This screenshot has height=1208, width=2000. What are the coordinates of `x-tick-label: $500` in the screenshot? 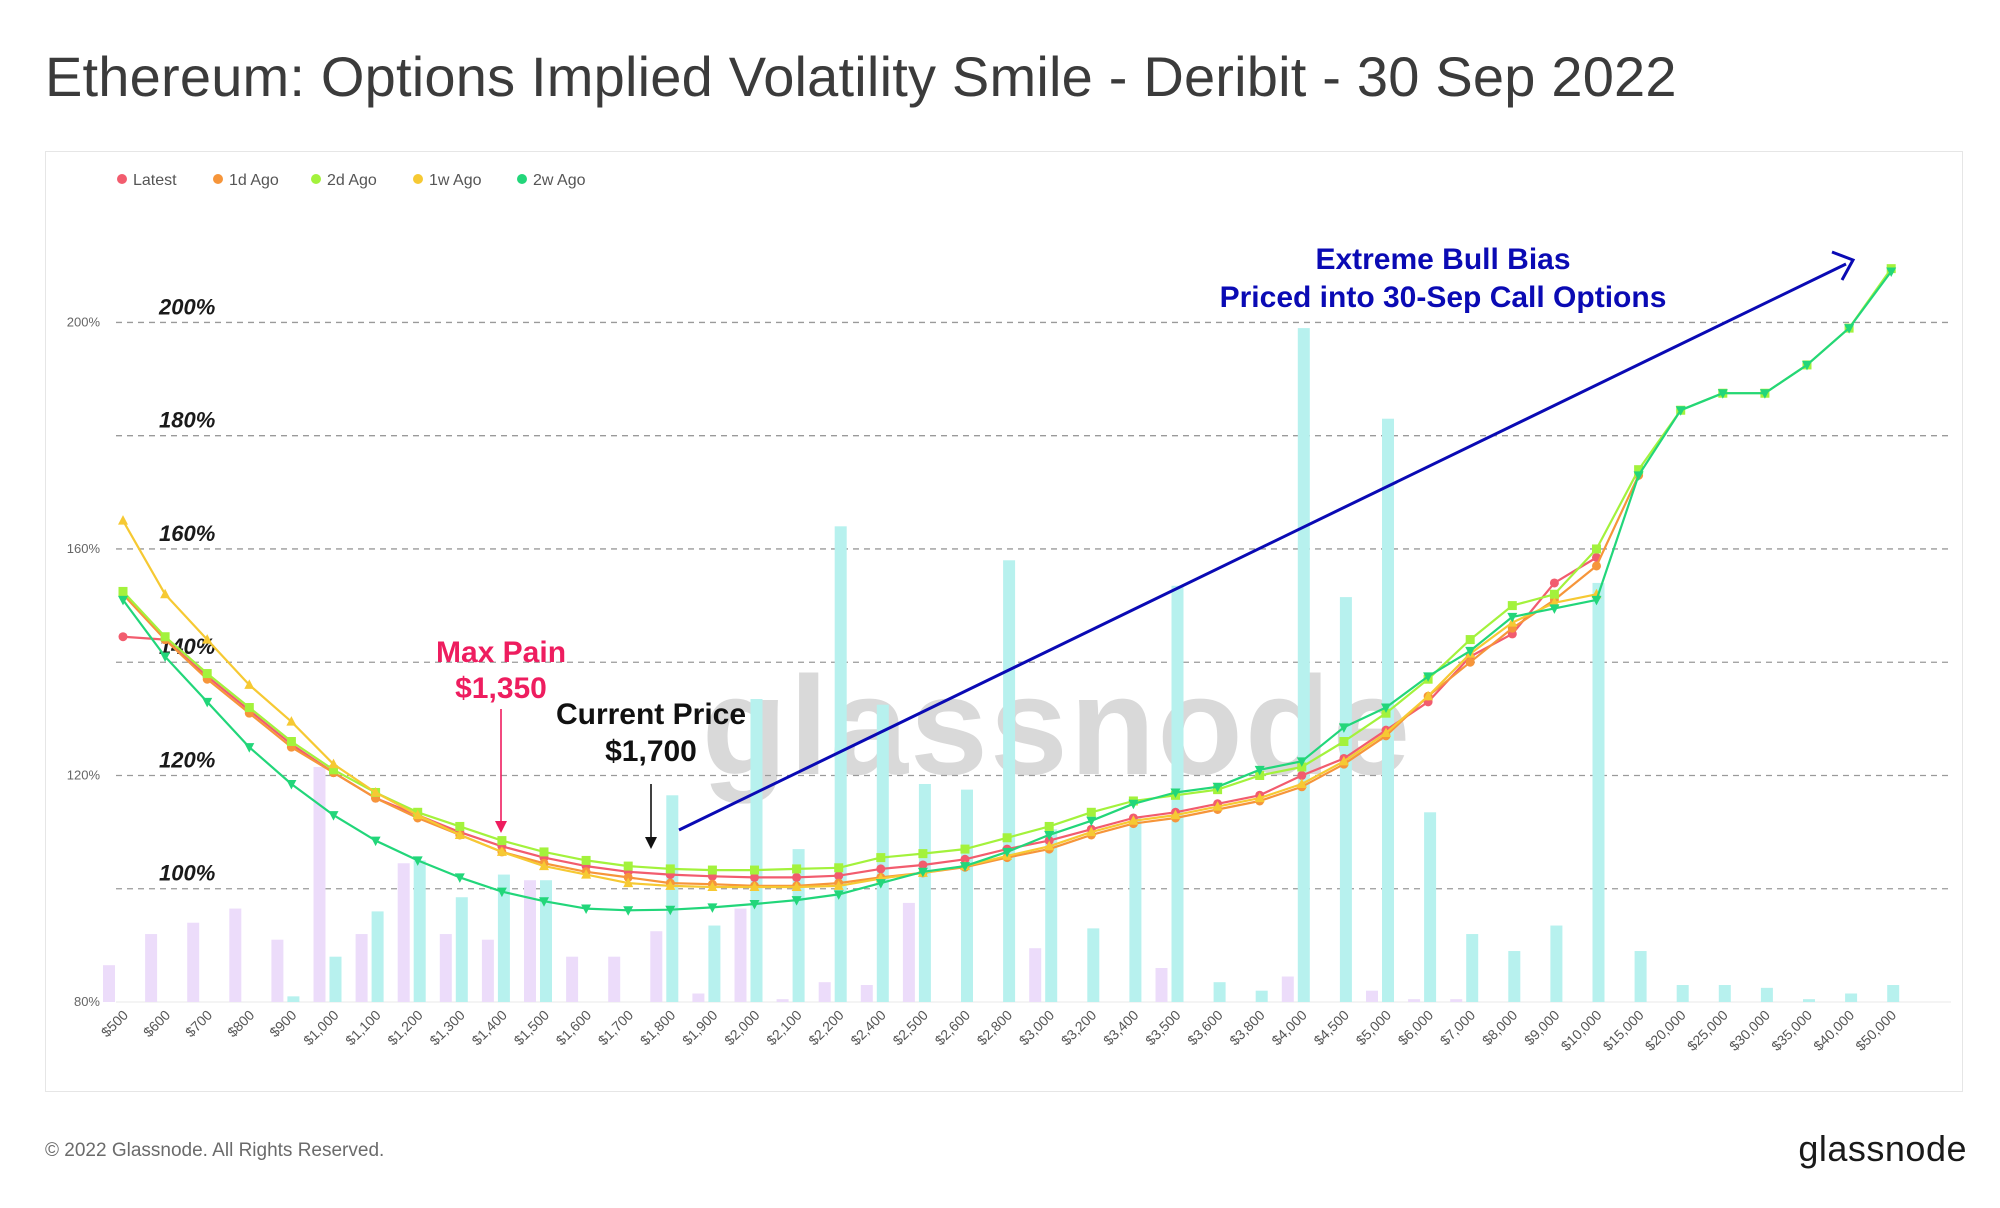 It's located at (114, 1023).